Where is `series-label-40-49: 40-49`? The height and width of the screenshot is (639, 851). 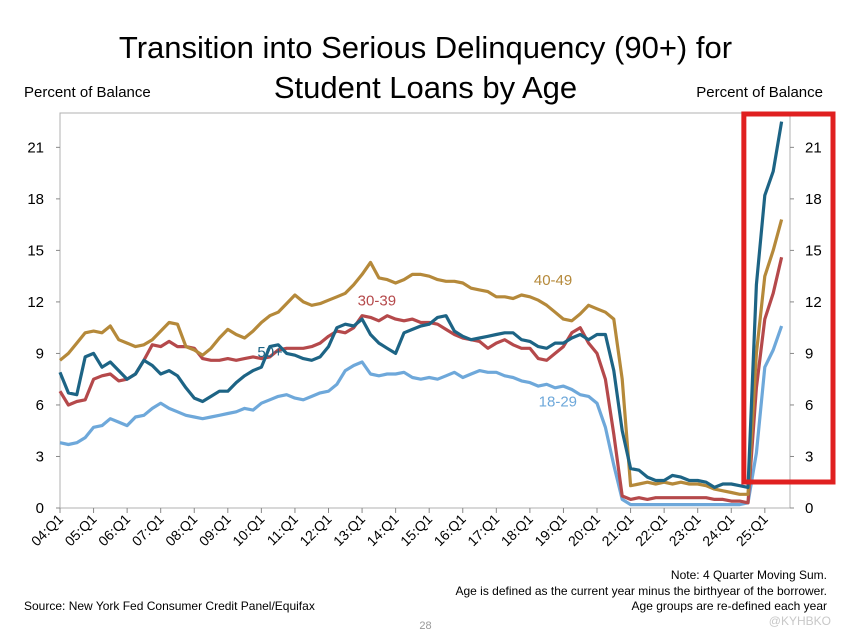
series-label-40-49: 40-49 is located at coordinates (553, 280).